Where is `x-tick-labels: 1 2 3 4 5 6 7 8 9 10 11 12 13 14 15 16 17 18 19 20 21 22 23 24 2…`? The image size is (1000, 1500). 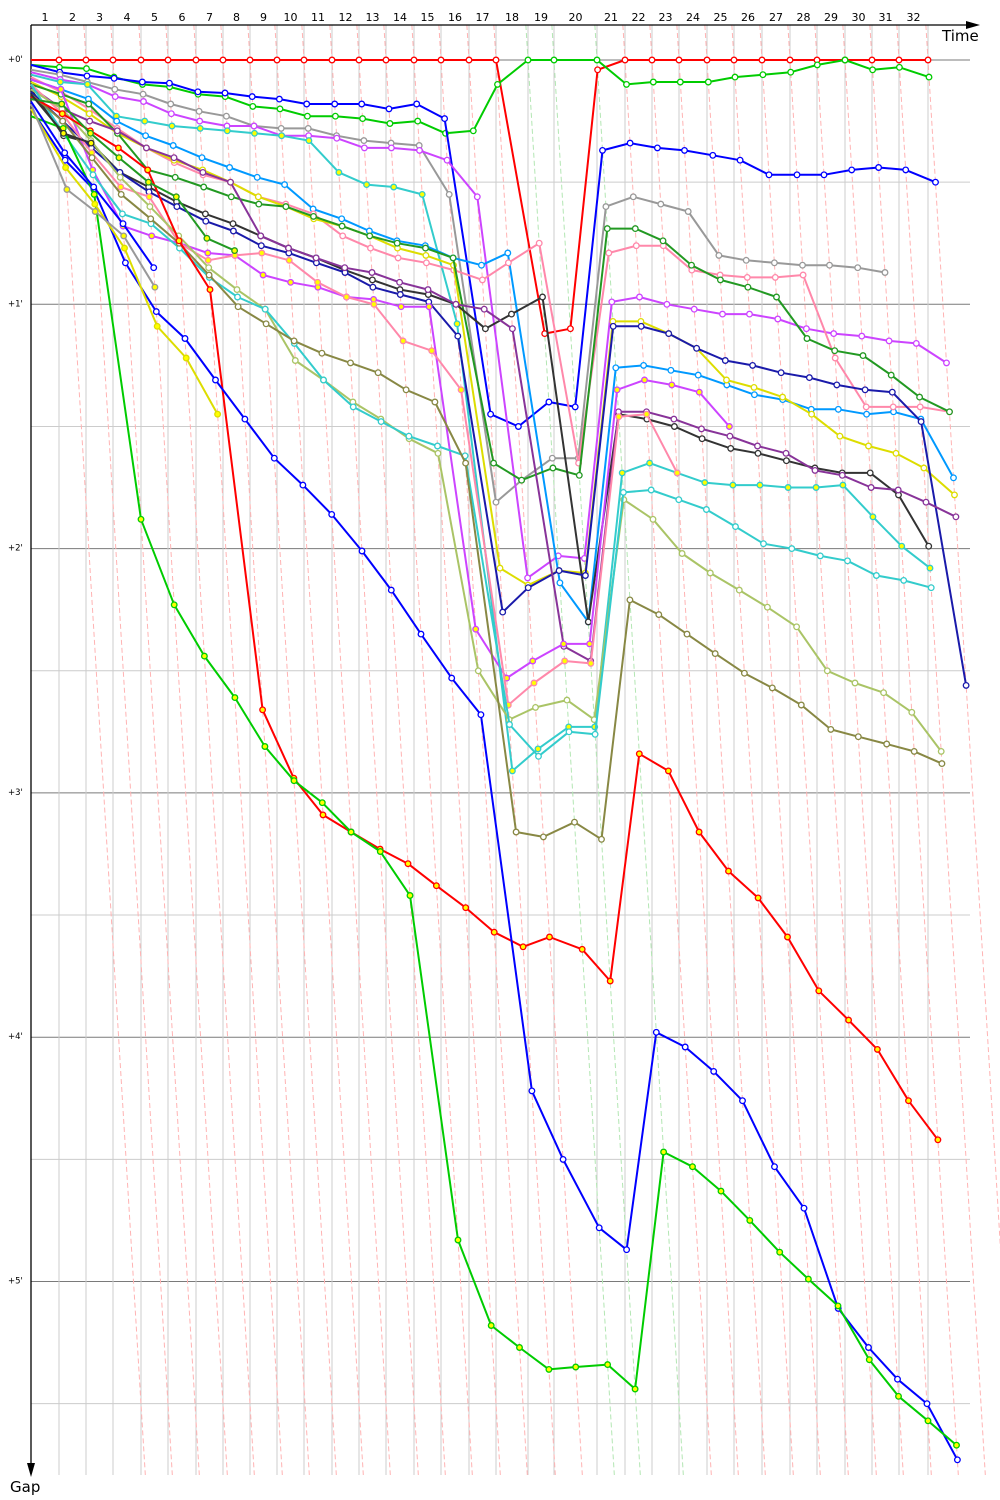
x-tick-labels: 1 2 3 4 5 6 7 8 9 10 11 12 13 14 15 16 17 18 19 20 21 22 23 24 2… is located at coordinates (481, 17).